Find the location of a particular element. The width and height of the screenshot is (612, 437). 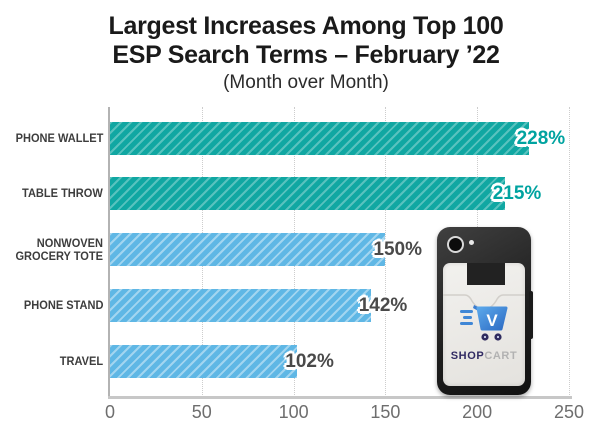

category-label-nonwoven-grocery-tote: NONWOVEN GROCERY TOTE is located at coordinates (59, 249).